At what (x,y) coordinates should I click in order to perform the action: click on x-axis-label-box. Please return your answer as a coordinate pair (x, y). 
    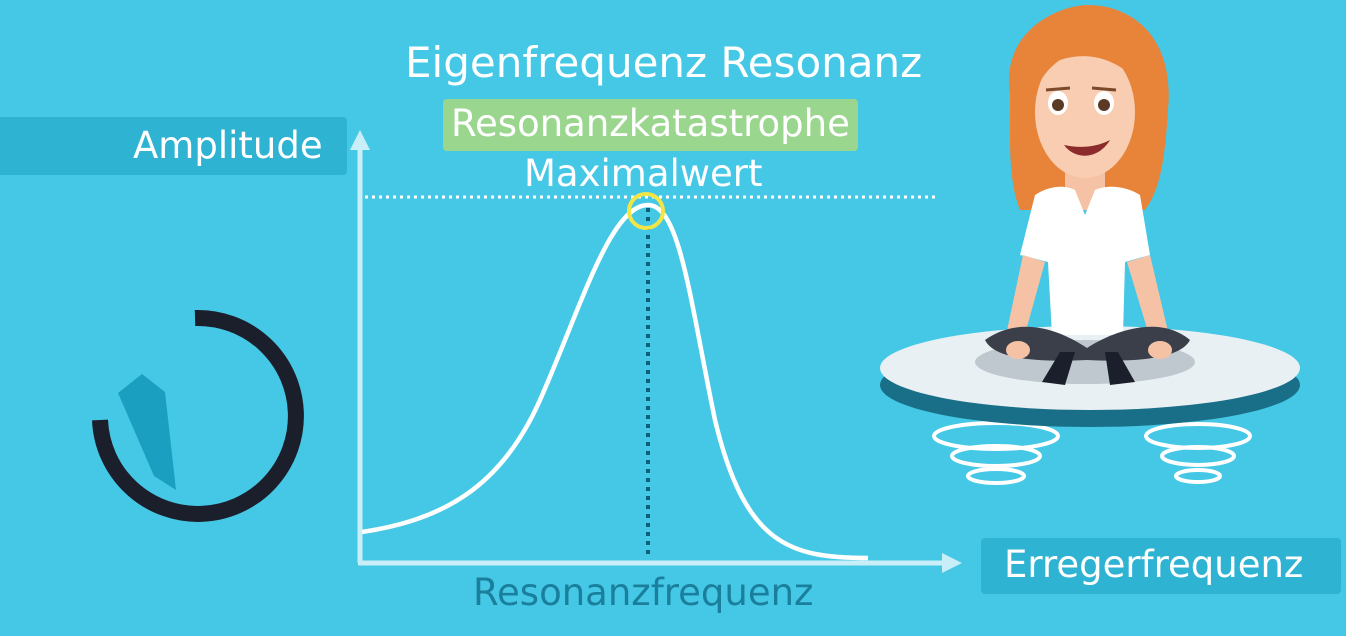
    Looking at the image, I should click on (1161, 566).